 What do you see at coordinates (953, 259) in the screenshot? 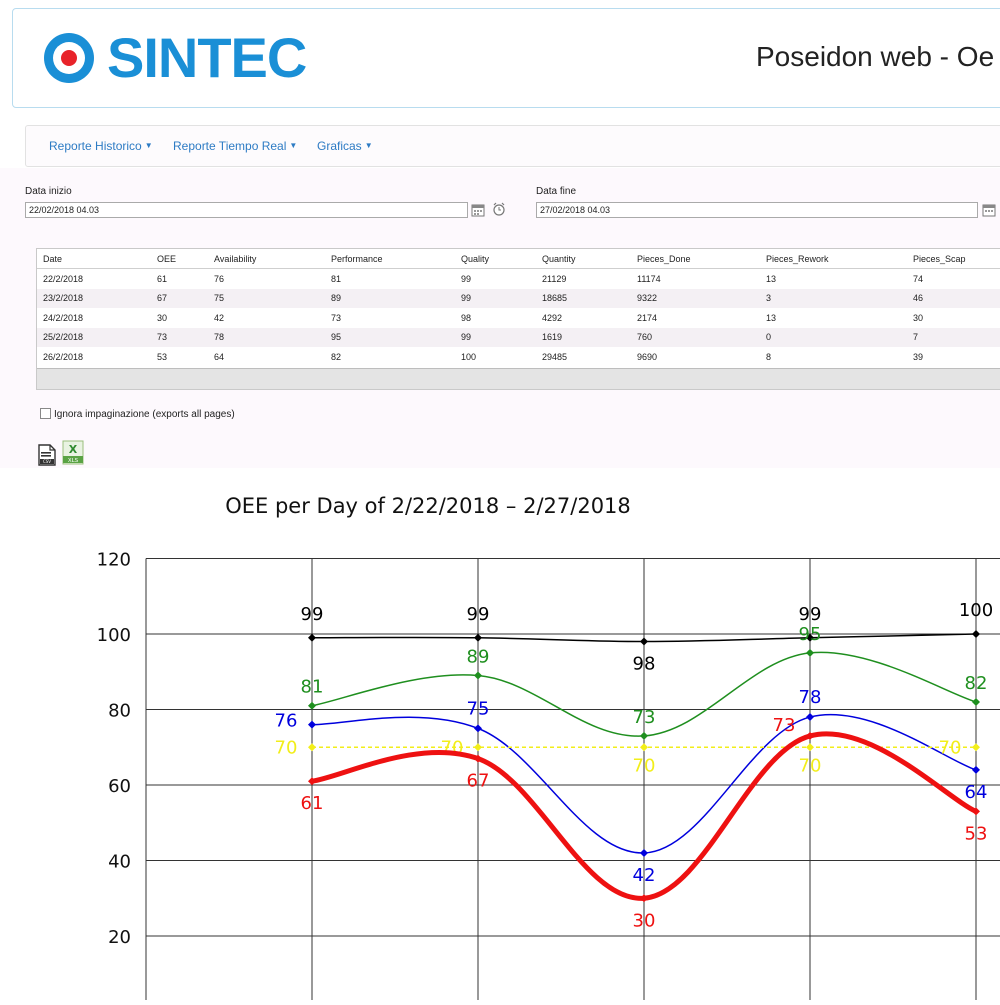
I see `column-header: Pieces_Scap` at bounding box center [953, 259].